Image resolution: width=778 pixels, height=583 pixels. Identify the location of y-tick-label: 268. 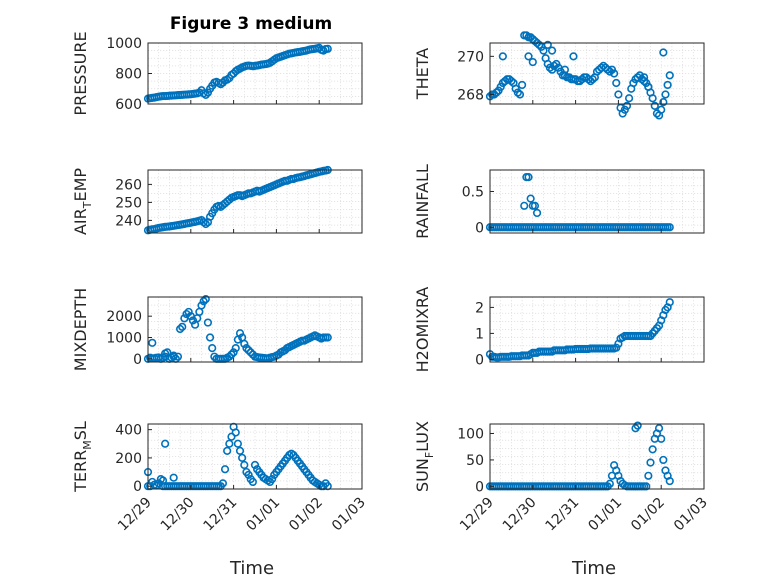
(470, 95).